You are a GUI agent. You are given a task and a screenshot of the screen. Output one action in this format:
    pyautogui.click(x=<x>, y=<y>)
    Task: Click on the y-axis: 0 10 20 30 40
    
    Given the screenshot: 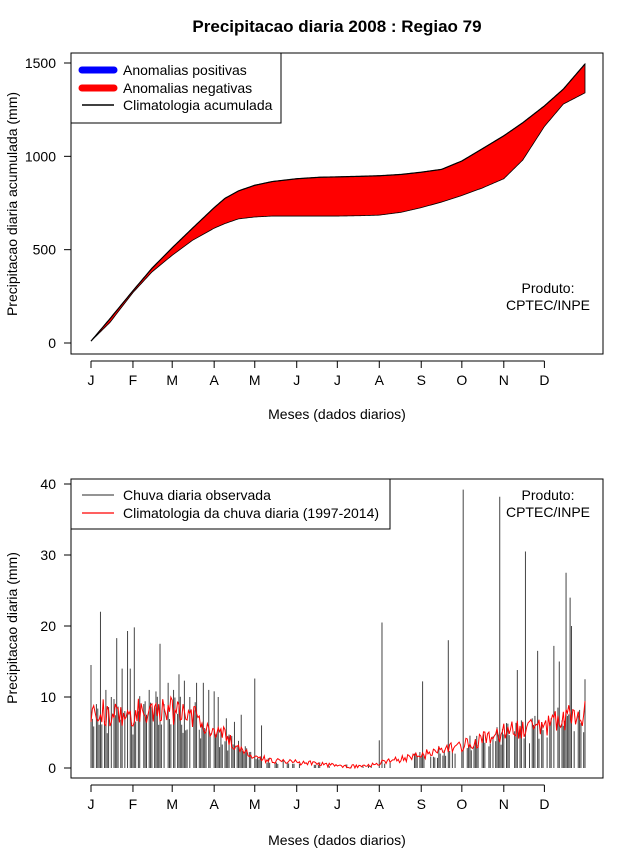 What is the action you would take?
    pyautogui.click(x=55, y=626)
    